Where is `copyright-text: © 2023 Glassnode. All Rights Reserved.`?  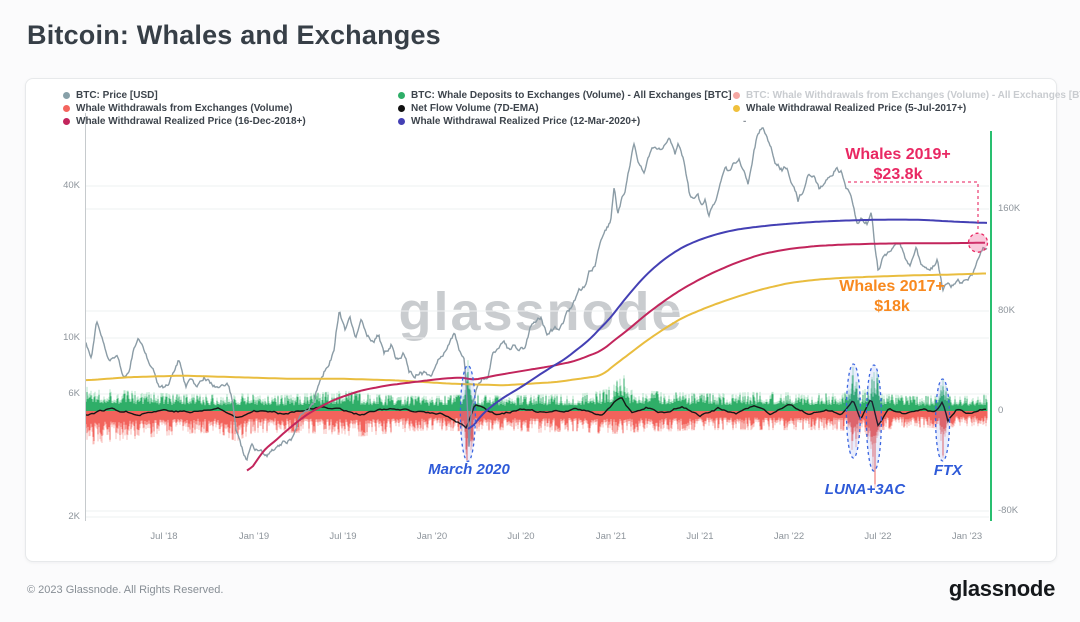 copyright-text: © 2023 Glassnode. All Rights Reserved. is located at coordinates (125, 590).